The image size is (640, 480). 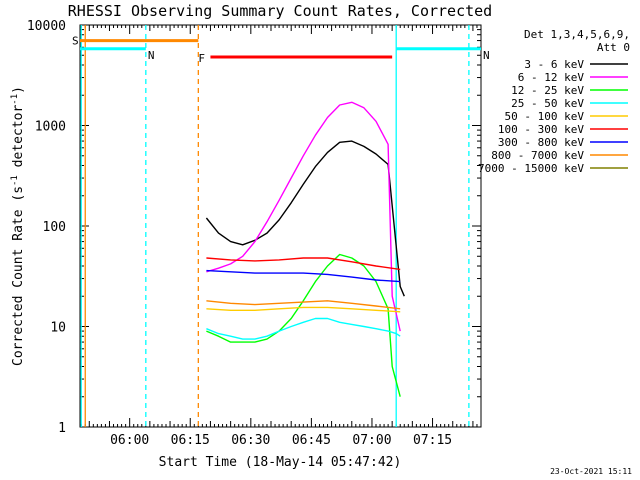 I want to click on flag-label: S, so click(x=75, y=41).